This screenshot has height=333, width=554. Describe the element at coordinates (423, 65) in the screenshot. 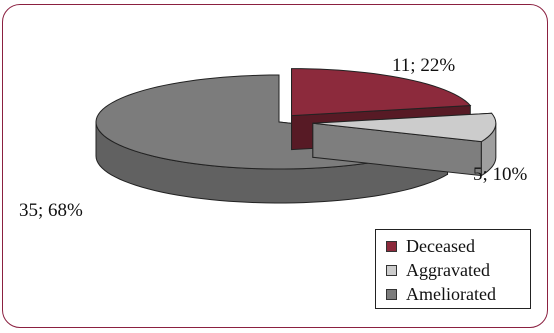

I see `slice-label-deceased: 11; 22%` at that location.